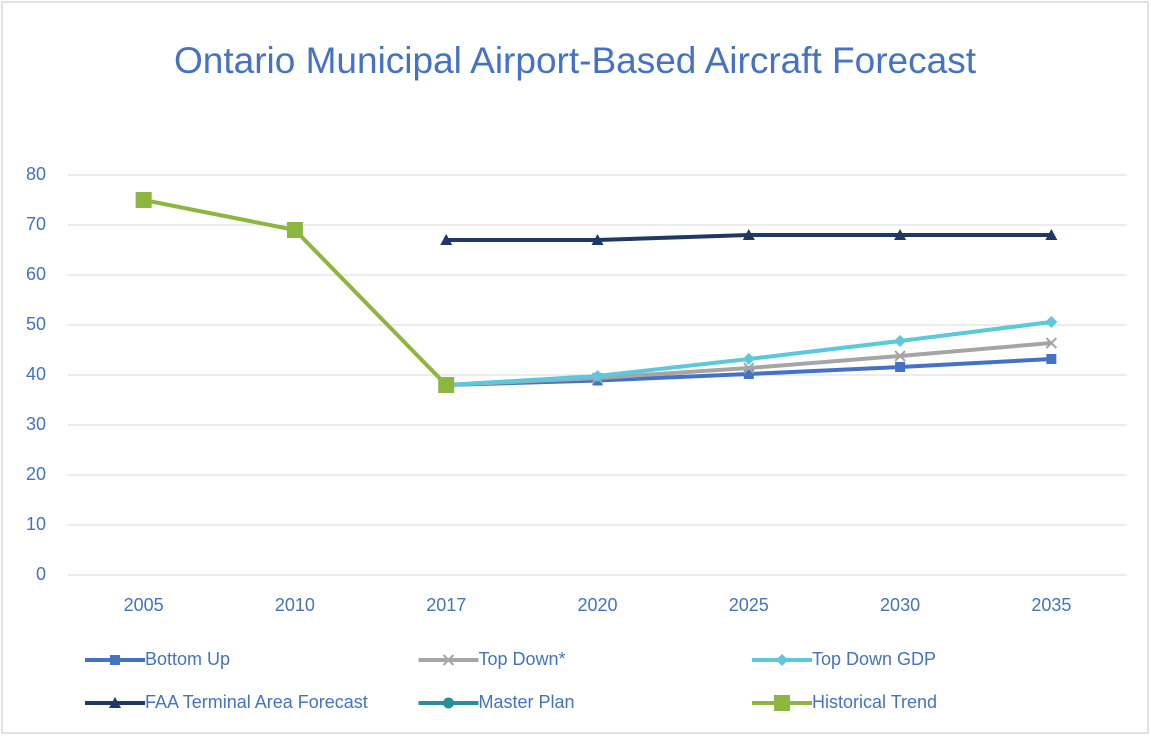 This screenshot has height=736, width=1151. What do you see at coordinates (527, 702) in the screenshot?
I see `legend-label: Master Plan` at bounding box center [527, 702].